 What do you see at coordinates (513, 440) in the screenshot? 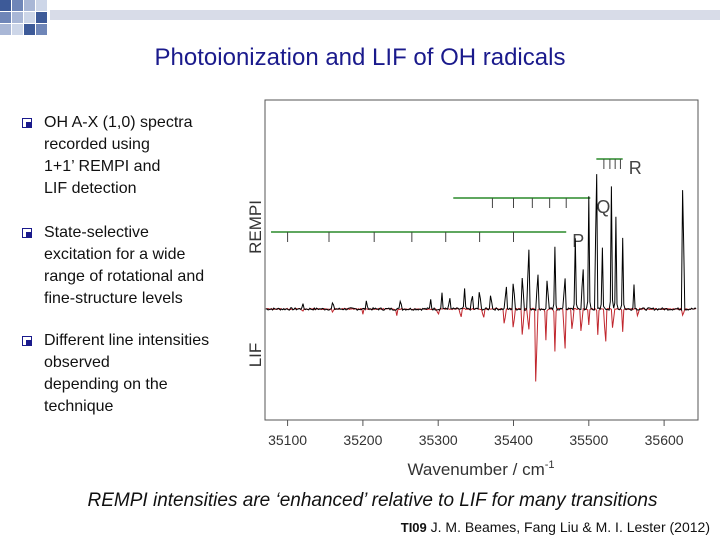
I see `x-tick-label: 35400` at bounding box center [513, 440].